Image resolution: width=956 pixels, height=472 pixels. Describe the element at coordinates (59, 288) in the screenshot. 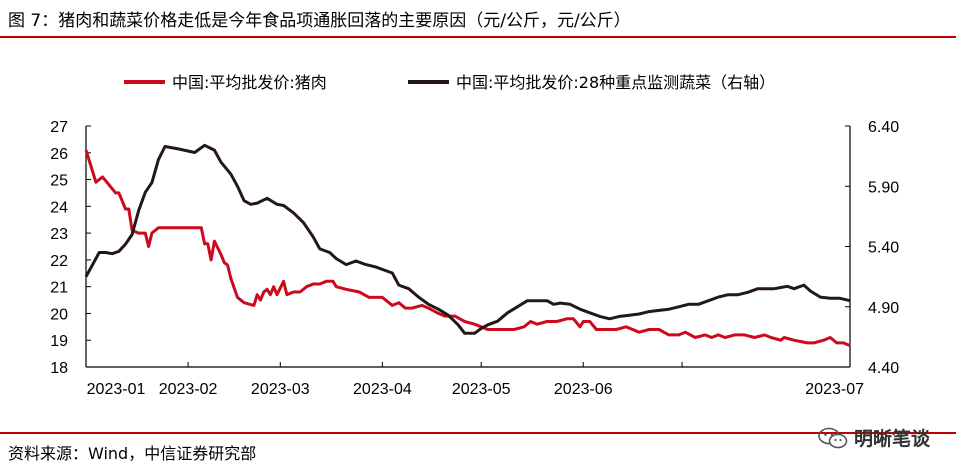

I see `left-tick-label: 21` at that location.